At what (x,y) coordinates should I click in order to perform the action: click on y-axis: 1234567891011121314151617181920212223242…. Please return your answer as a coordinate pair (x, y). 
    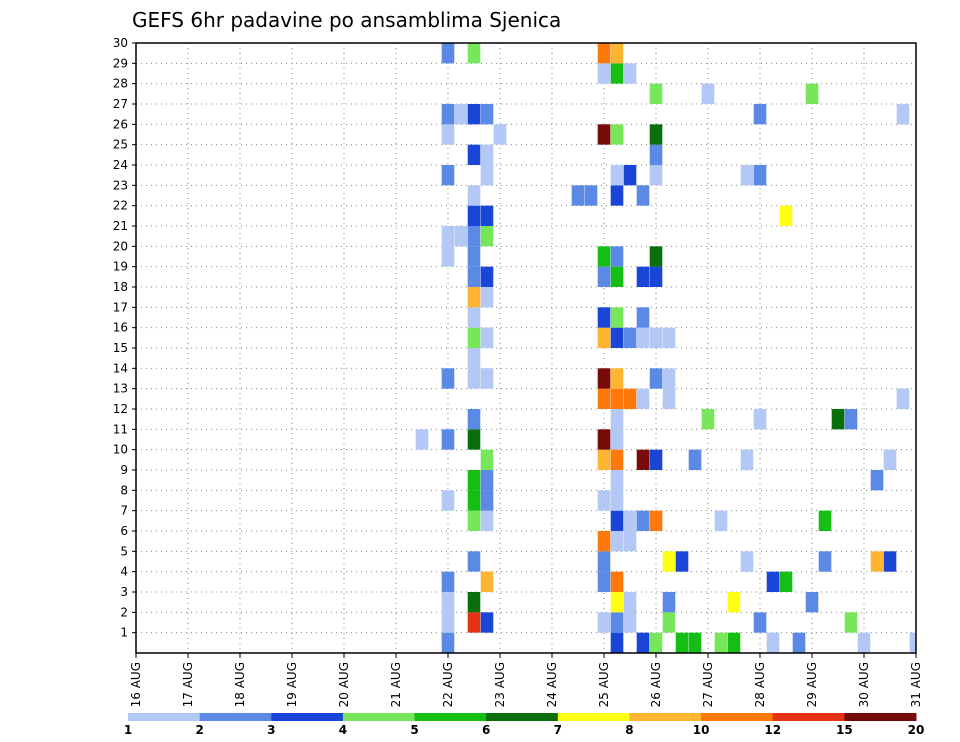
    Looking at the image, I should click on (124, 338).